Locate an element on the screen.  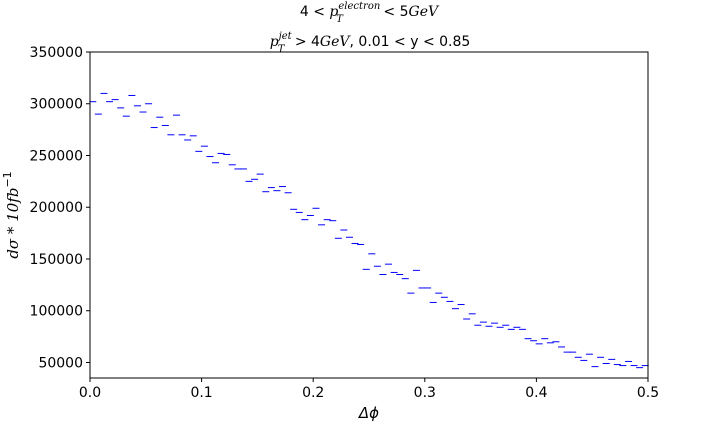
x-tick-label: 0.1 is located at coordinates (201, 393).